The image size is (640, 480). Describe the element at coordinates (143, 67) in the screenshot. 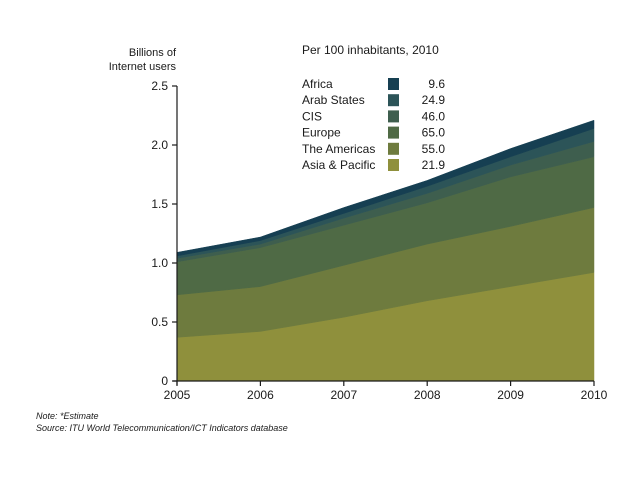

I see `y-axis-title-line-2: Internet users` at that location.